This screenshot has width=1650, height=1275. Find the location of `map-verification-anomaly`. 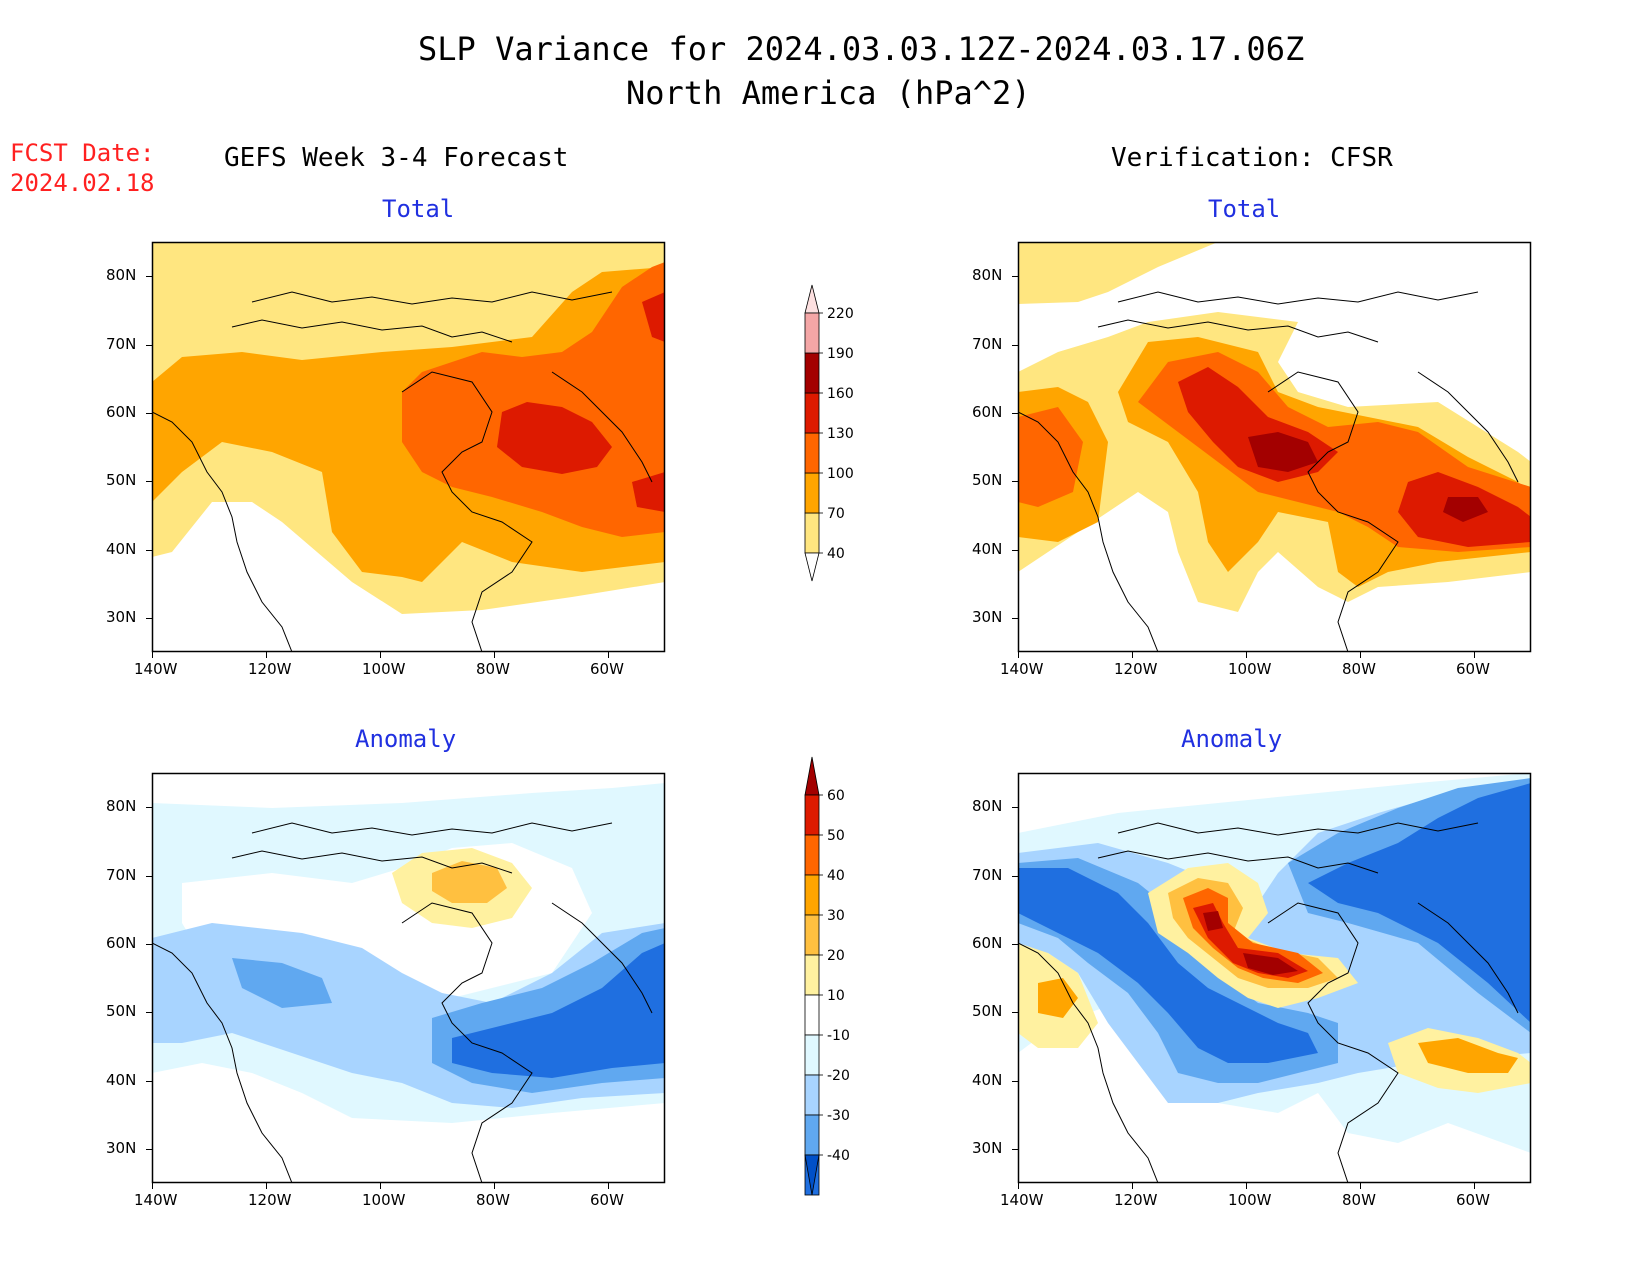

map-verification-anomaly is located at coordinates (1274, 978).